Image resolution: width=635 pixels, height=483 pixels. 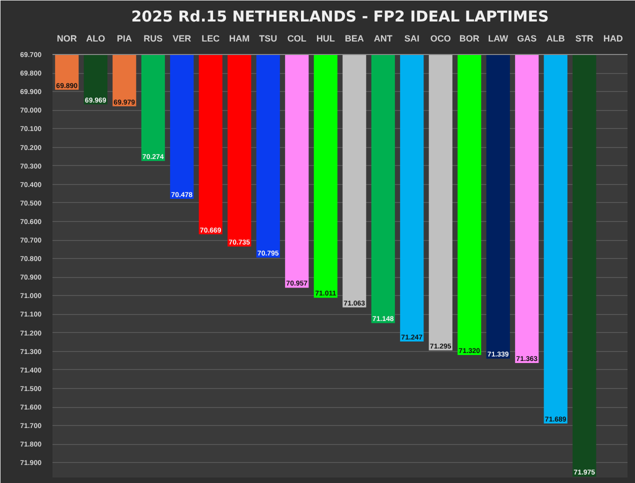 I want to click on x-tick-label: LAW, so click(x=498, y=39).